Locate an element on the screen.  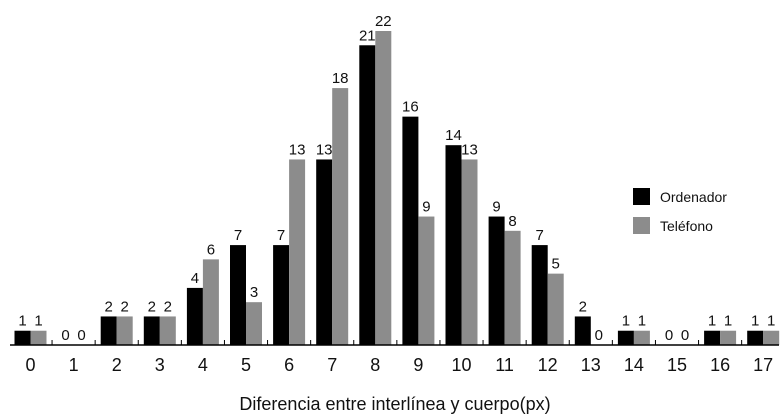
value-label-ordenador-17: 1 is located at coordinates (755, 321).